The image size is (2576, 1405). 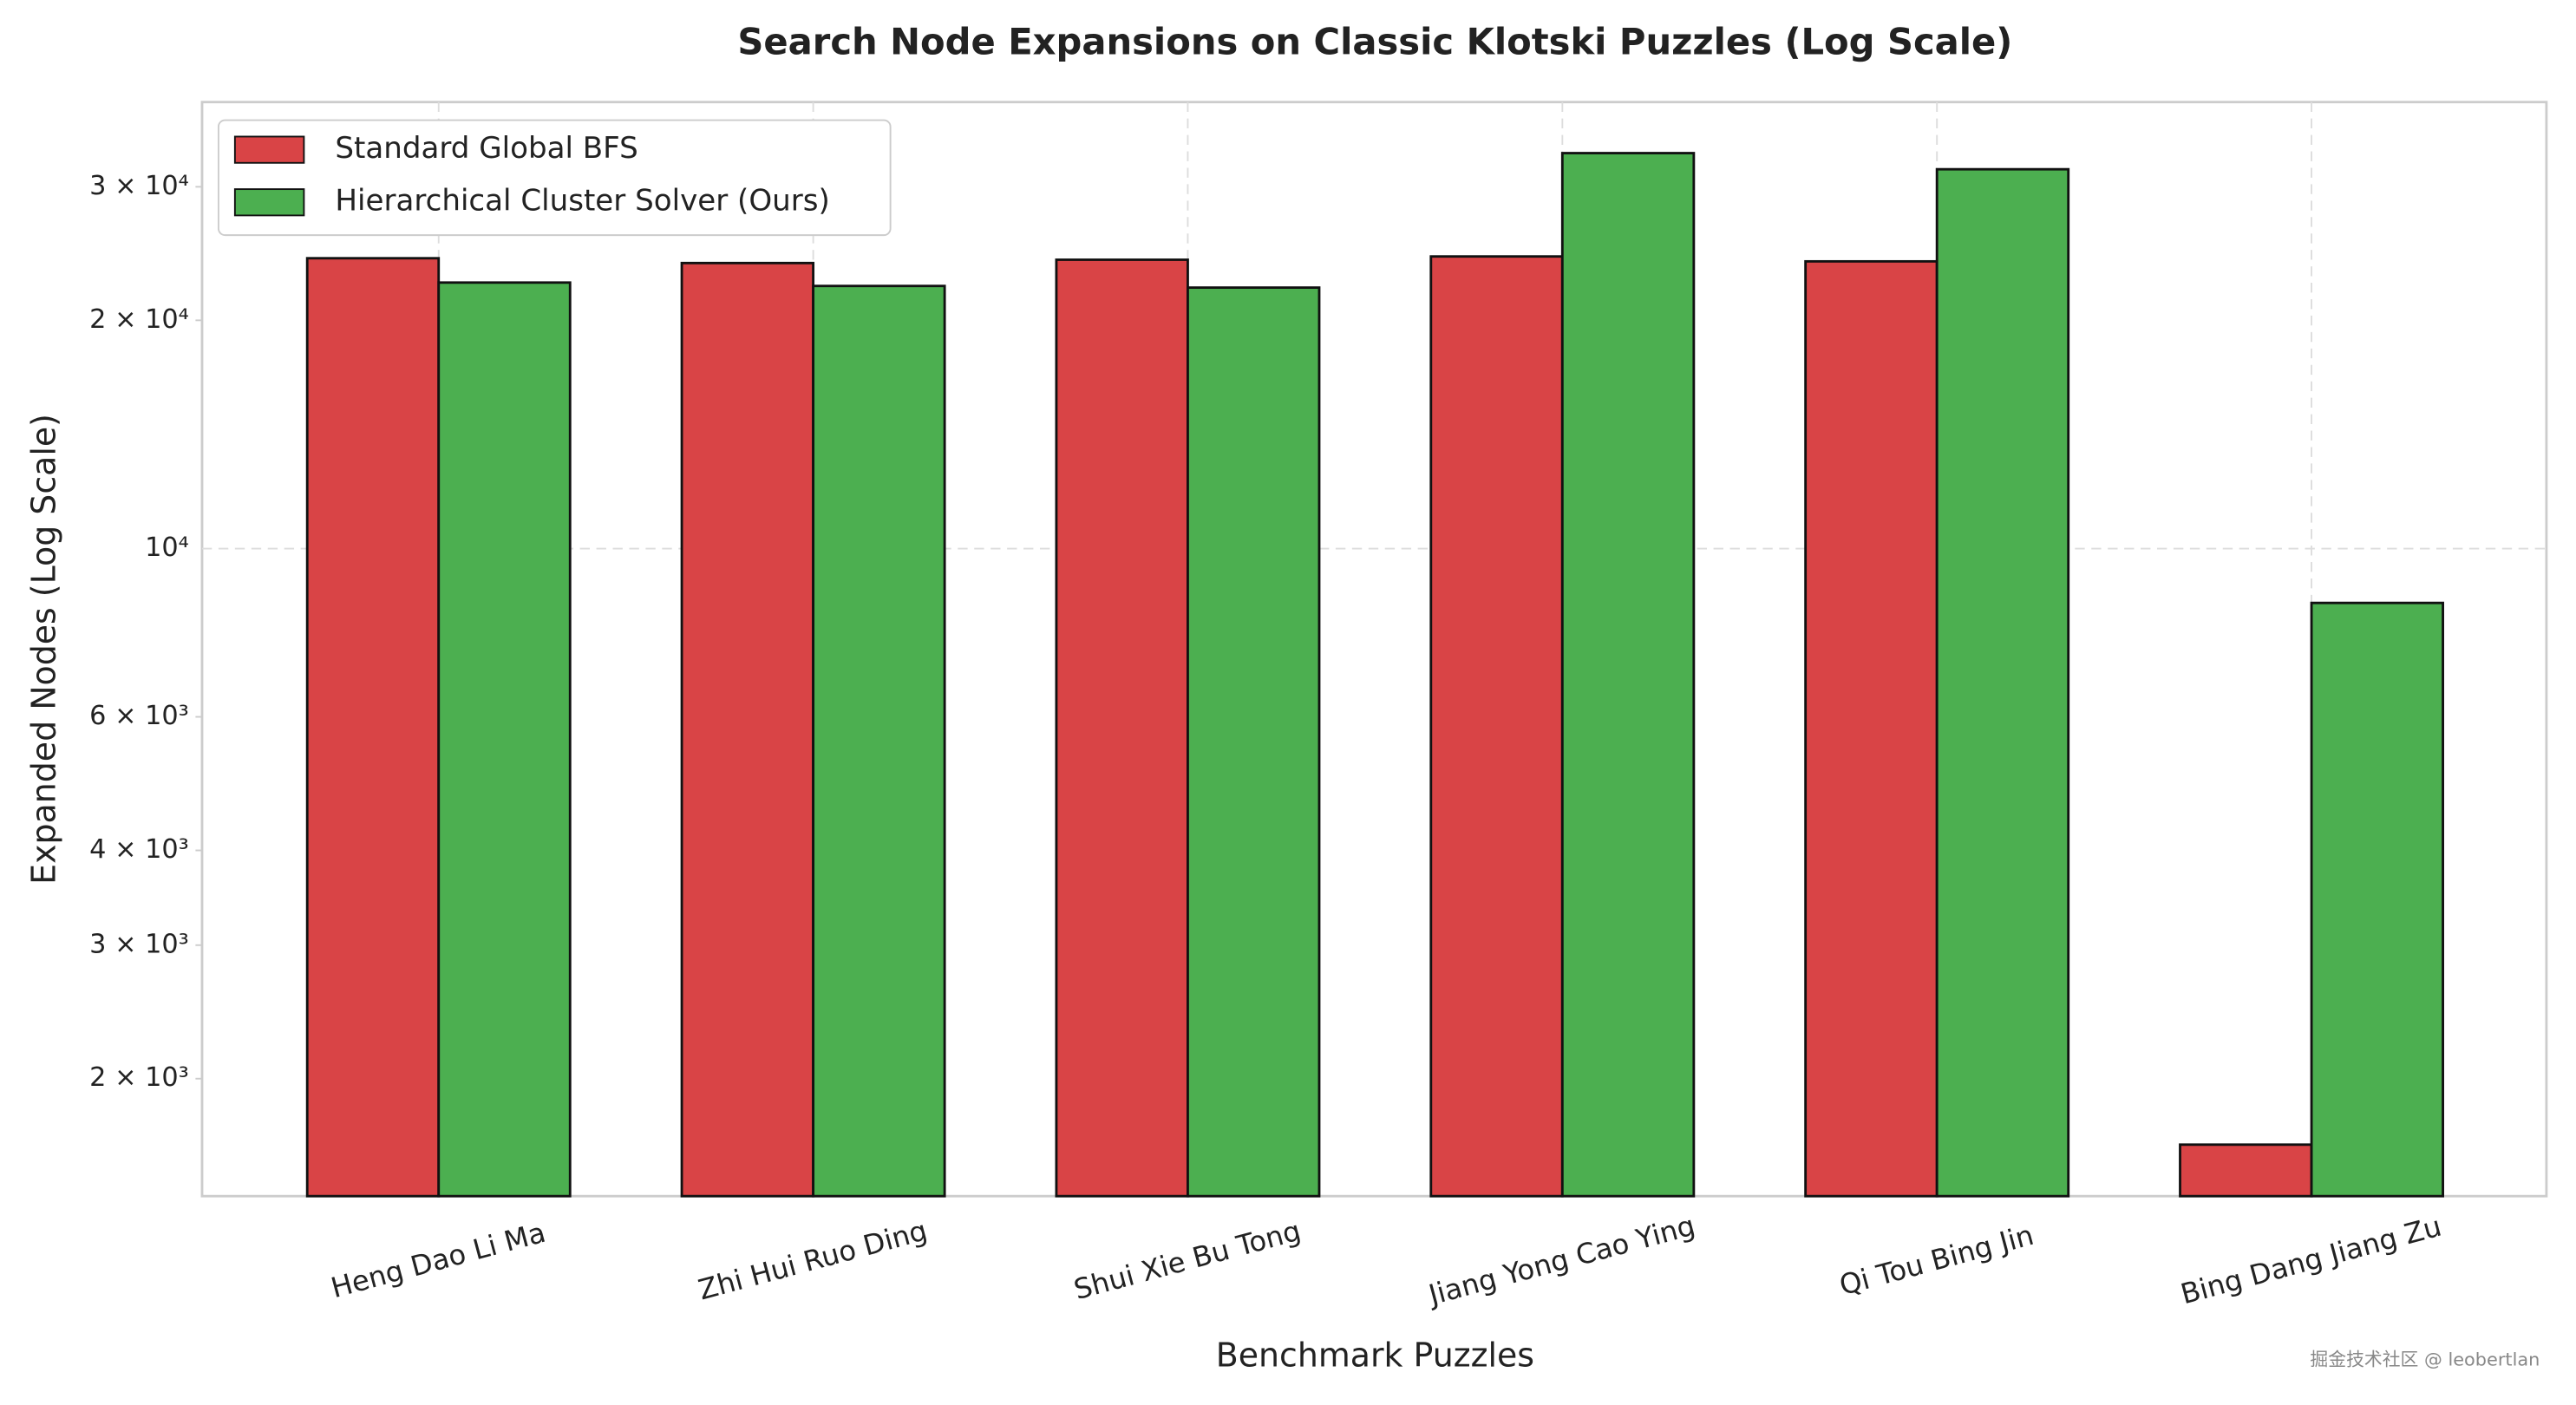 What do you see at coordinates (1936, 1260) in the screenshot?
I see `x-tick-label: Qi Tou Bing Jin` at bounding box center [1936, 1260].